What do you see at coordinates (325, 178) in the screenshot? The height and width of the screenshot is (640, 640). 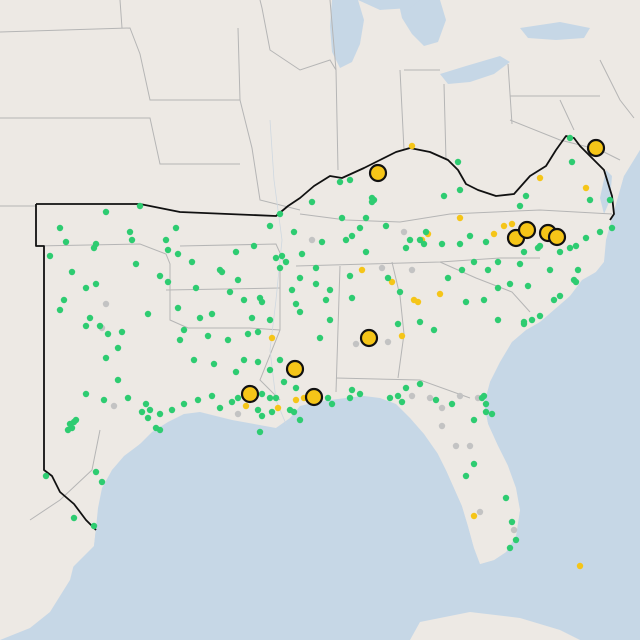 I see `region-outline` at bounding box center [325, 178].